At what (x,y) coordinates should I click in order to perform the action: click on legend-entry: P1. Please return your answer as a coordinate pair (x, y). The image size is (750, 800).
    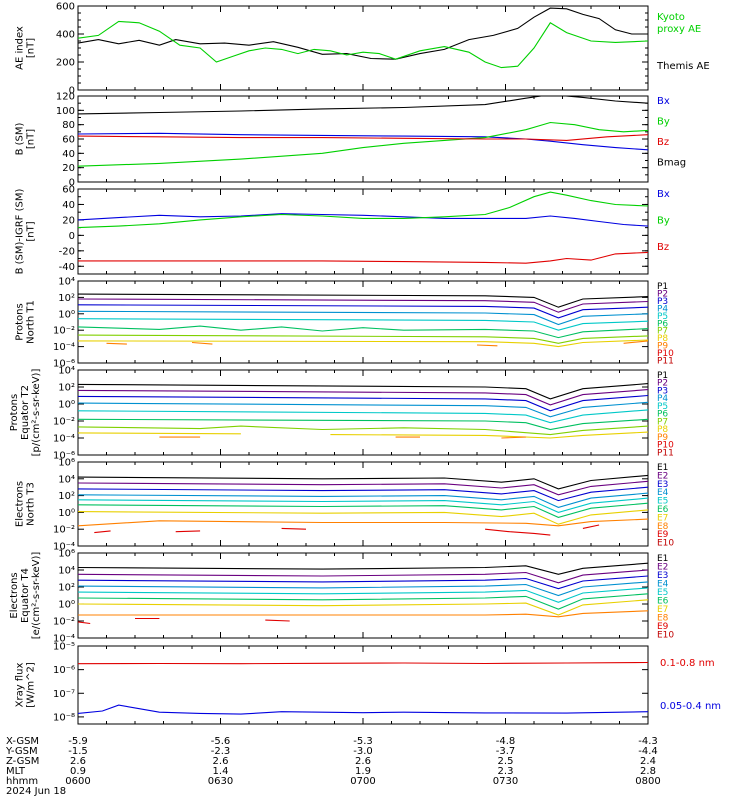
    Looking at the image, I should click on (662, 287).